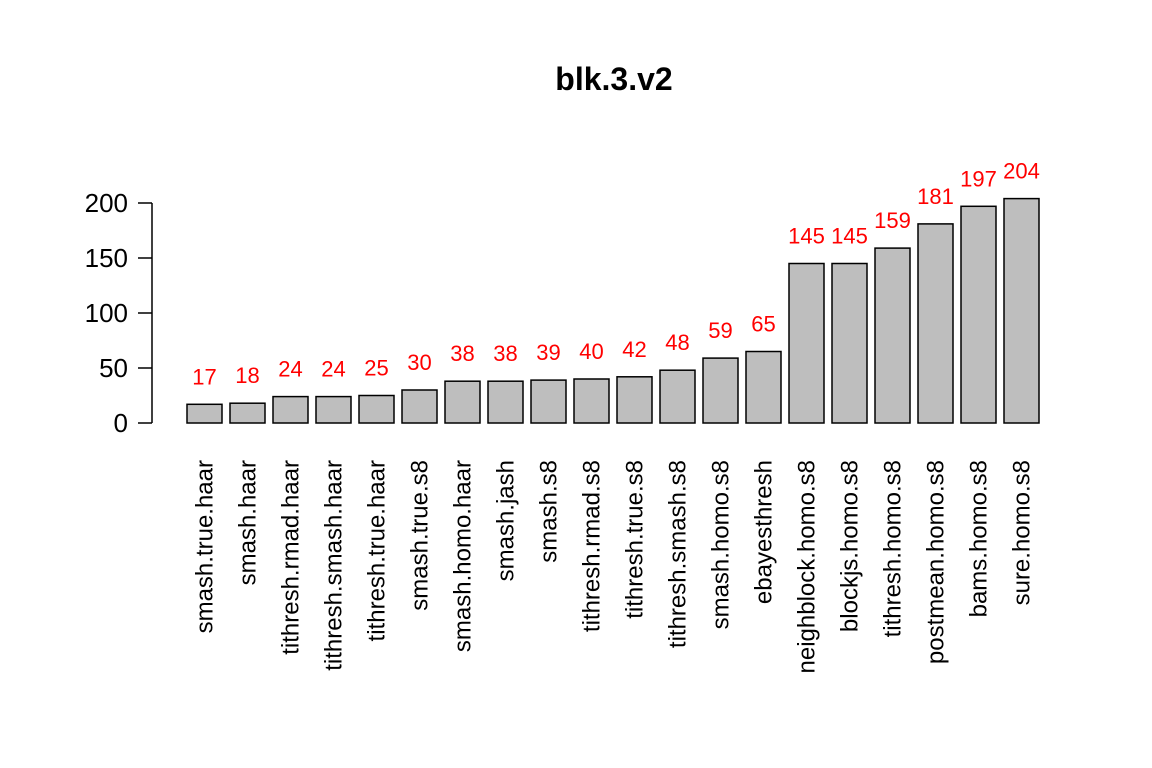 Image resolution: width=1152 pixels, height=768 pixels. What do you see at coordinates (121, 423) in the screenshot?
I see `y-tick-label: 0` at bounding box center [121, 423].